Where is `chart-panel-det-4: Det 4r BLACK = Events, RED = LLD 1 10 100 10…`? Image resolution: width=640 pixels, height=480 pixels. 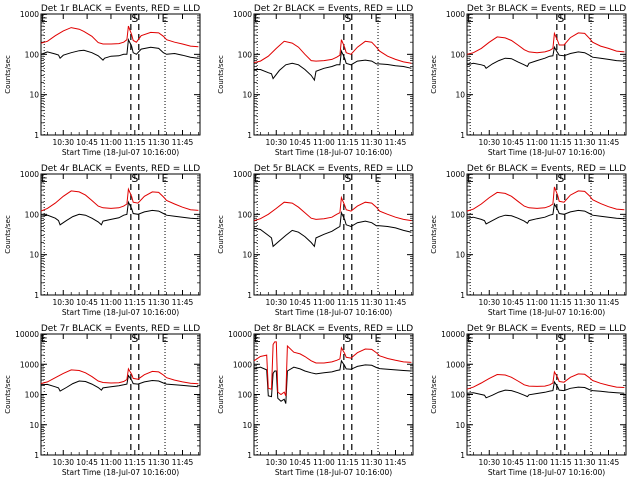 chart-panel-det-4: Det 4r BLACK = Events, RED = LLD 1 10 100 10… is located at coordinates (102, 240).